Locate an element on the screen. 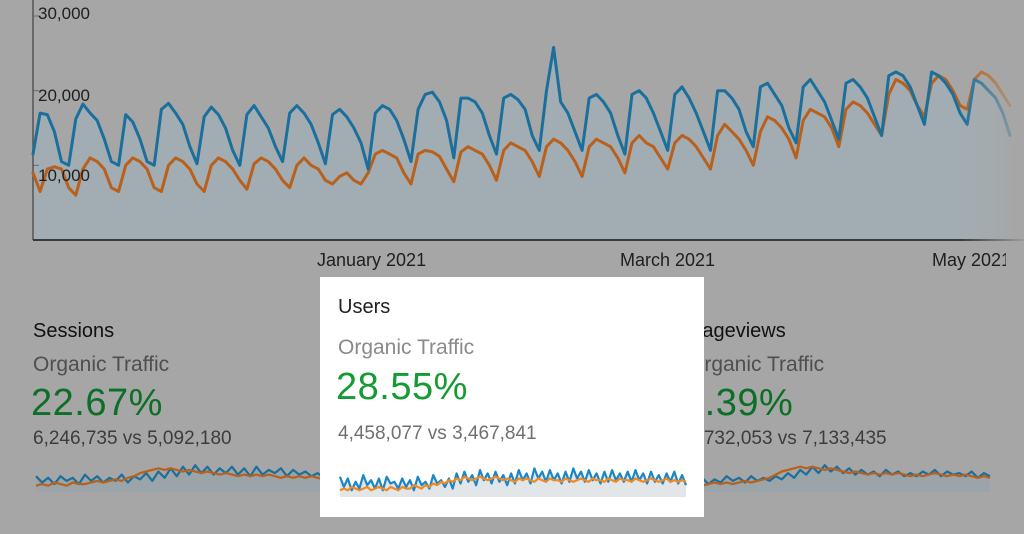 Image resolution: width=1024 pixels, height=534 pixels. y-tick-label: 30,000 is located at coordinates (64, 13).